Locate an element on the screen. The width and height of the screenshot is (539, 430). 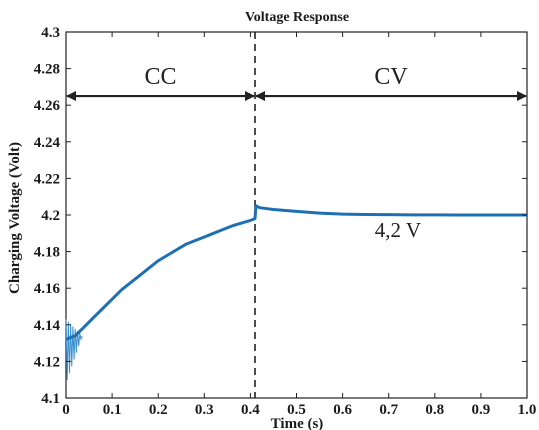
y-tick-label: 4.28 is located at coordinates (47, 70).